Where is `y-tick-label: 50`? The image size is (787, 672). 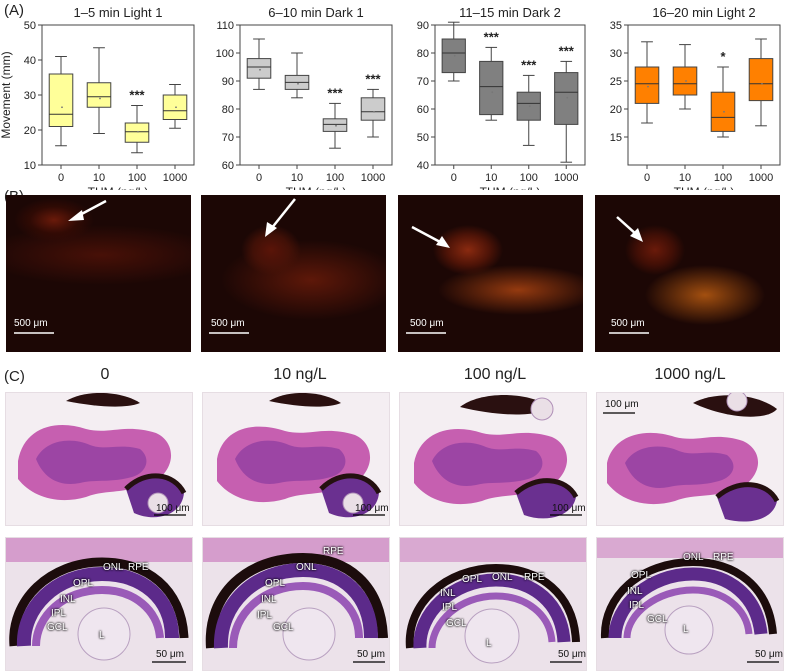 y-tick-label: 50 is located at coordinates (423, 138).